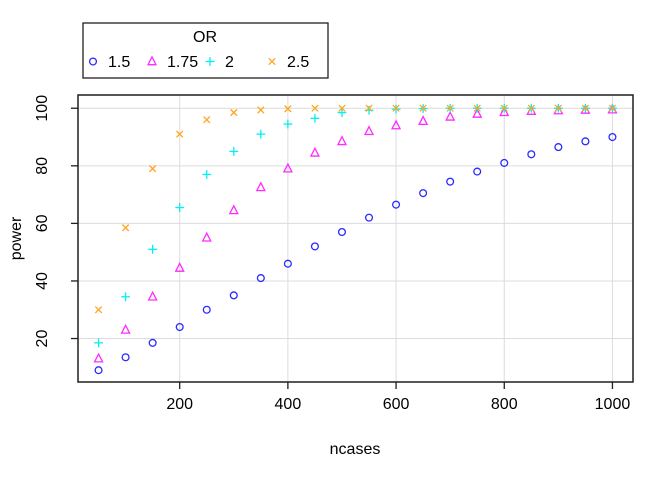  I want to click on x-tick-label: 800, so click(504, 404).